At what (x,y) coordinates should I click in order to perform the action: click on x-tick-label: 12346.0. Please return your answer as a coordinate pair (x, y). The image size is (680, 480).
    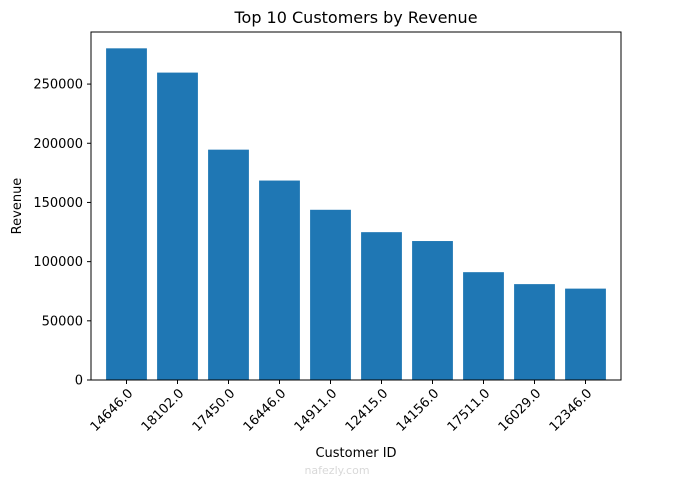
    Looking at the image, I should click on (571, 410).